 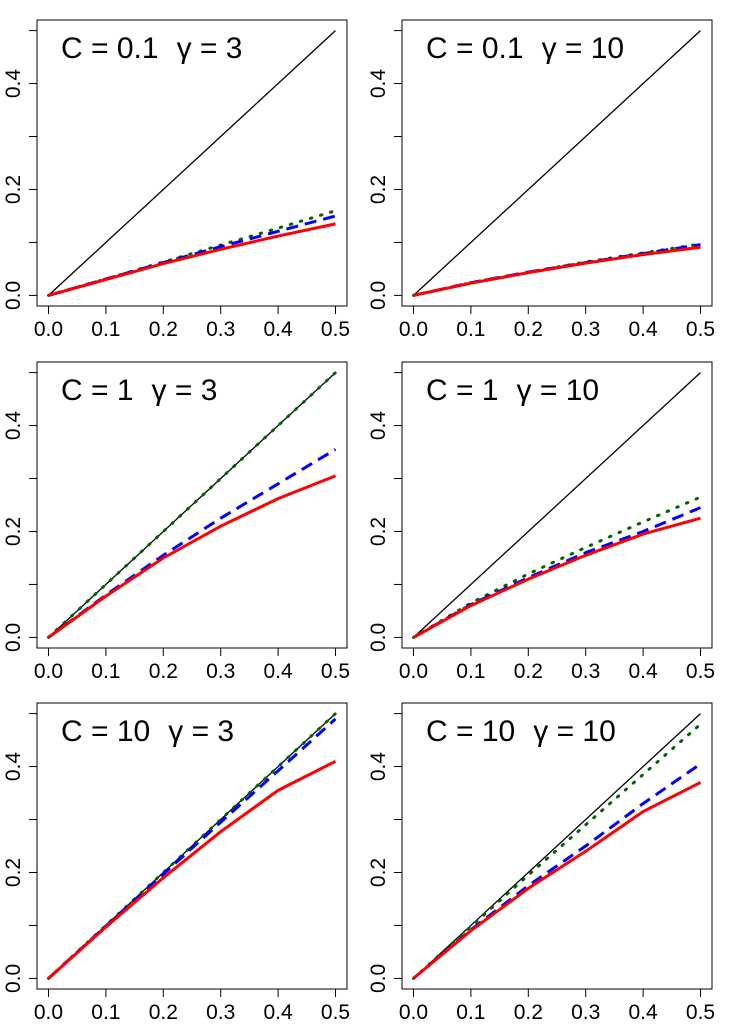 I want to click on panel-title-c-10-3: C = 10 γ = 3, so click(x=147, y=731).